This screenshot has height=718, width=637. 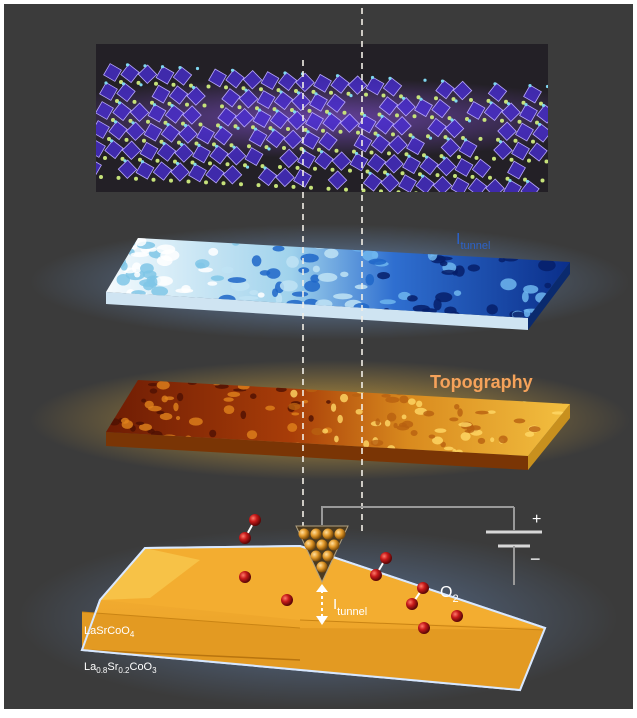 What do you see at coordinates (549, 296) in the screenshot?
I see `tunnel-map-end` at bounding box center [549, 296].